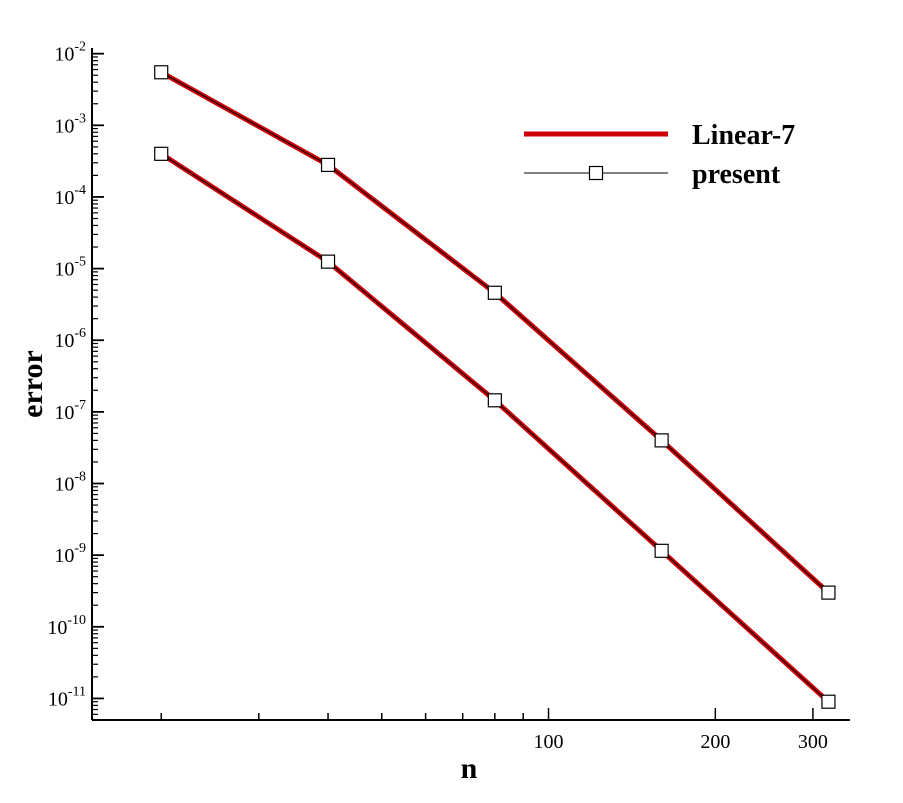 The width and height of the screenshot is (903, 803). I want to click on x-tick-label: 200, so click(715, 742).